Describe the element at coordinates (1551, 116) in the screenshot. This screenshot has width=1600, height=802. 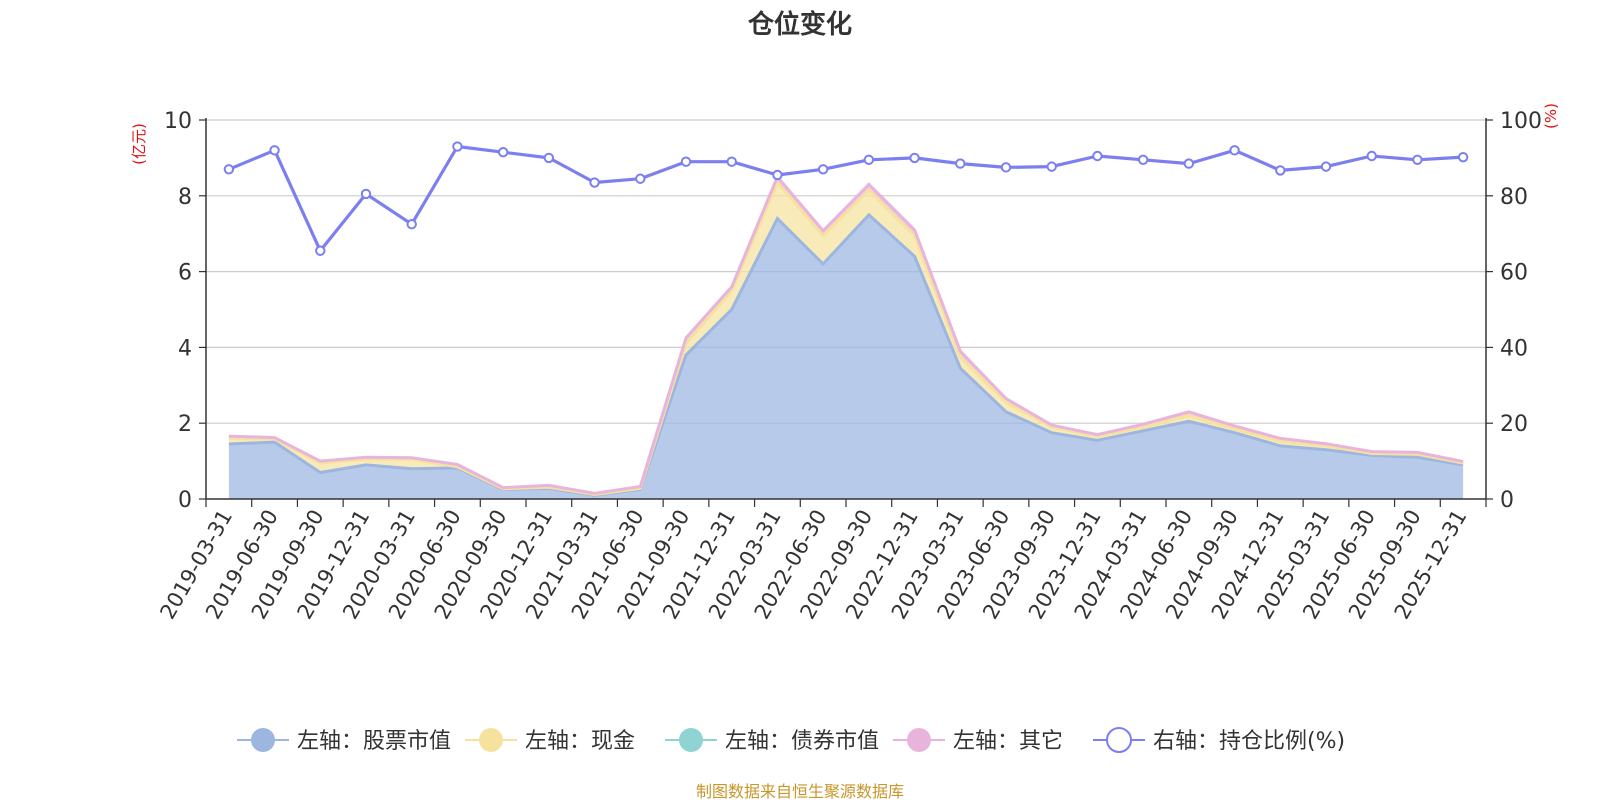
I see `right-axis-unit: (%)` at that location.